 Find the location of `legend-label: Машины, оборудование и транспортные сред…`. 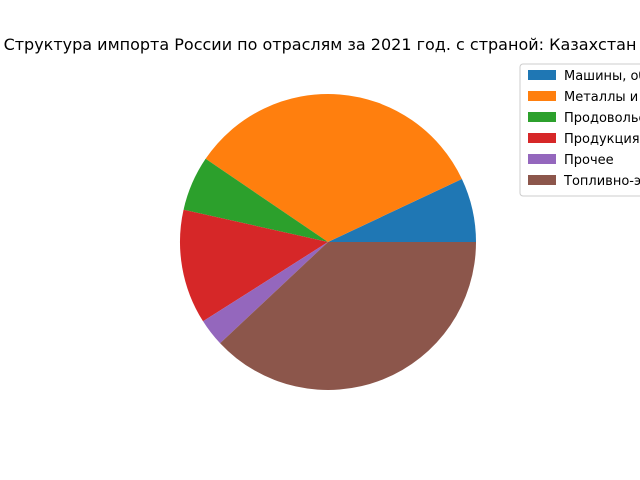

legend-label: Машины, оборудование и транспортные сред… is located at coordinates (602, 76).